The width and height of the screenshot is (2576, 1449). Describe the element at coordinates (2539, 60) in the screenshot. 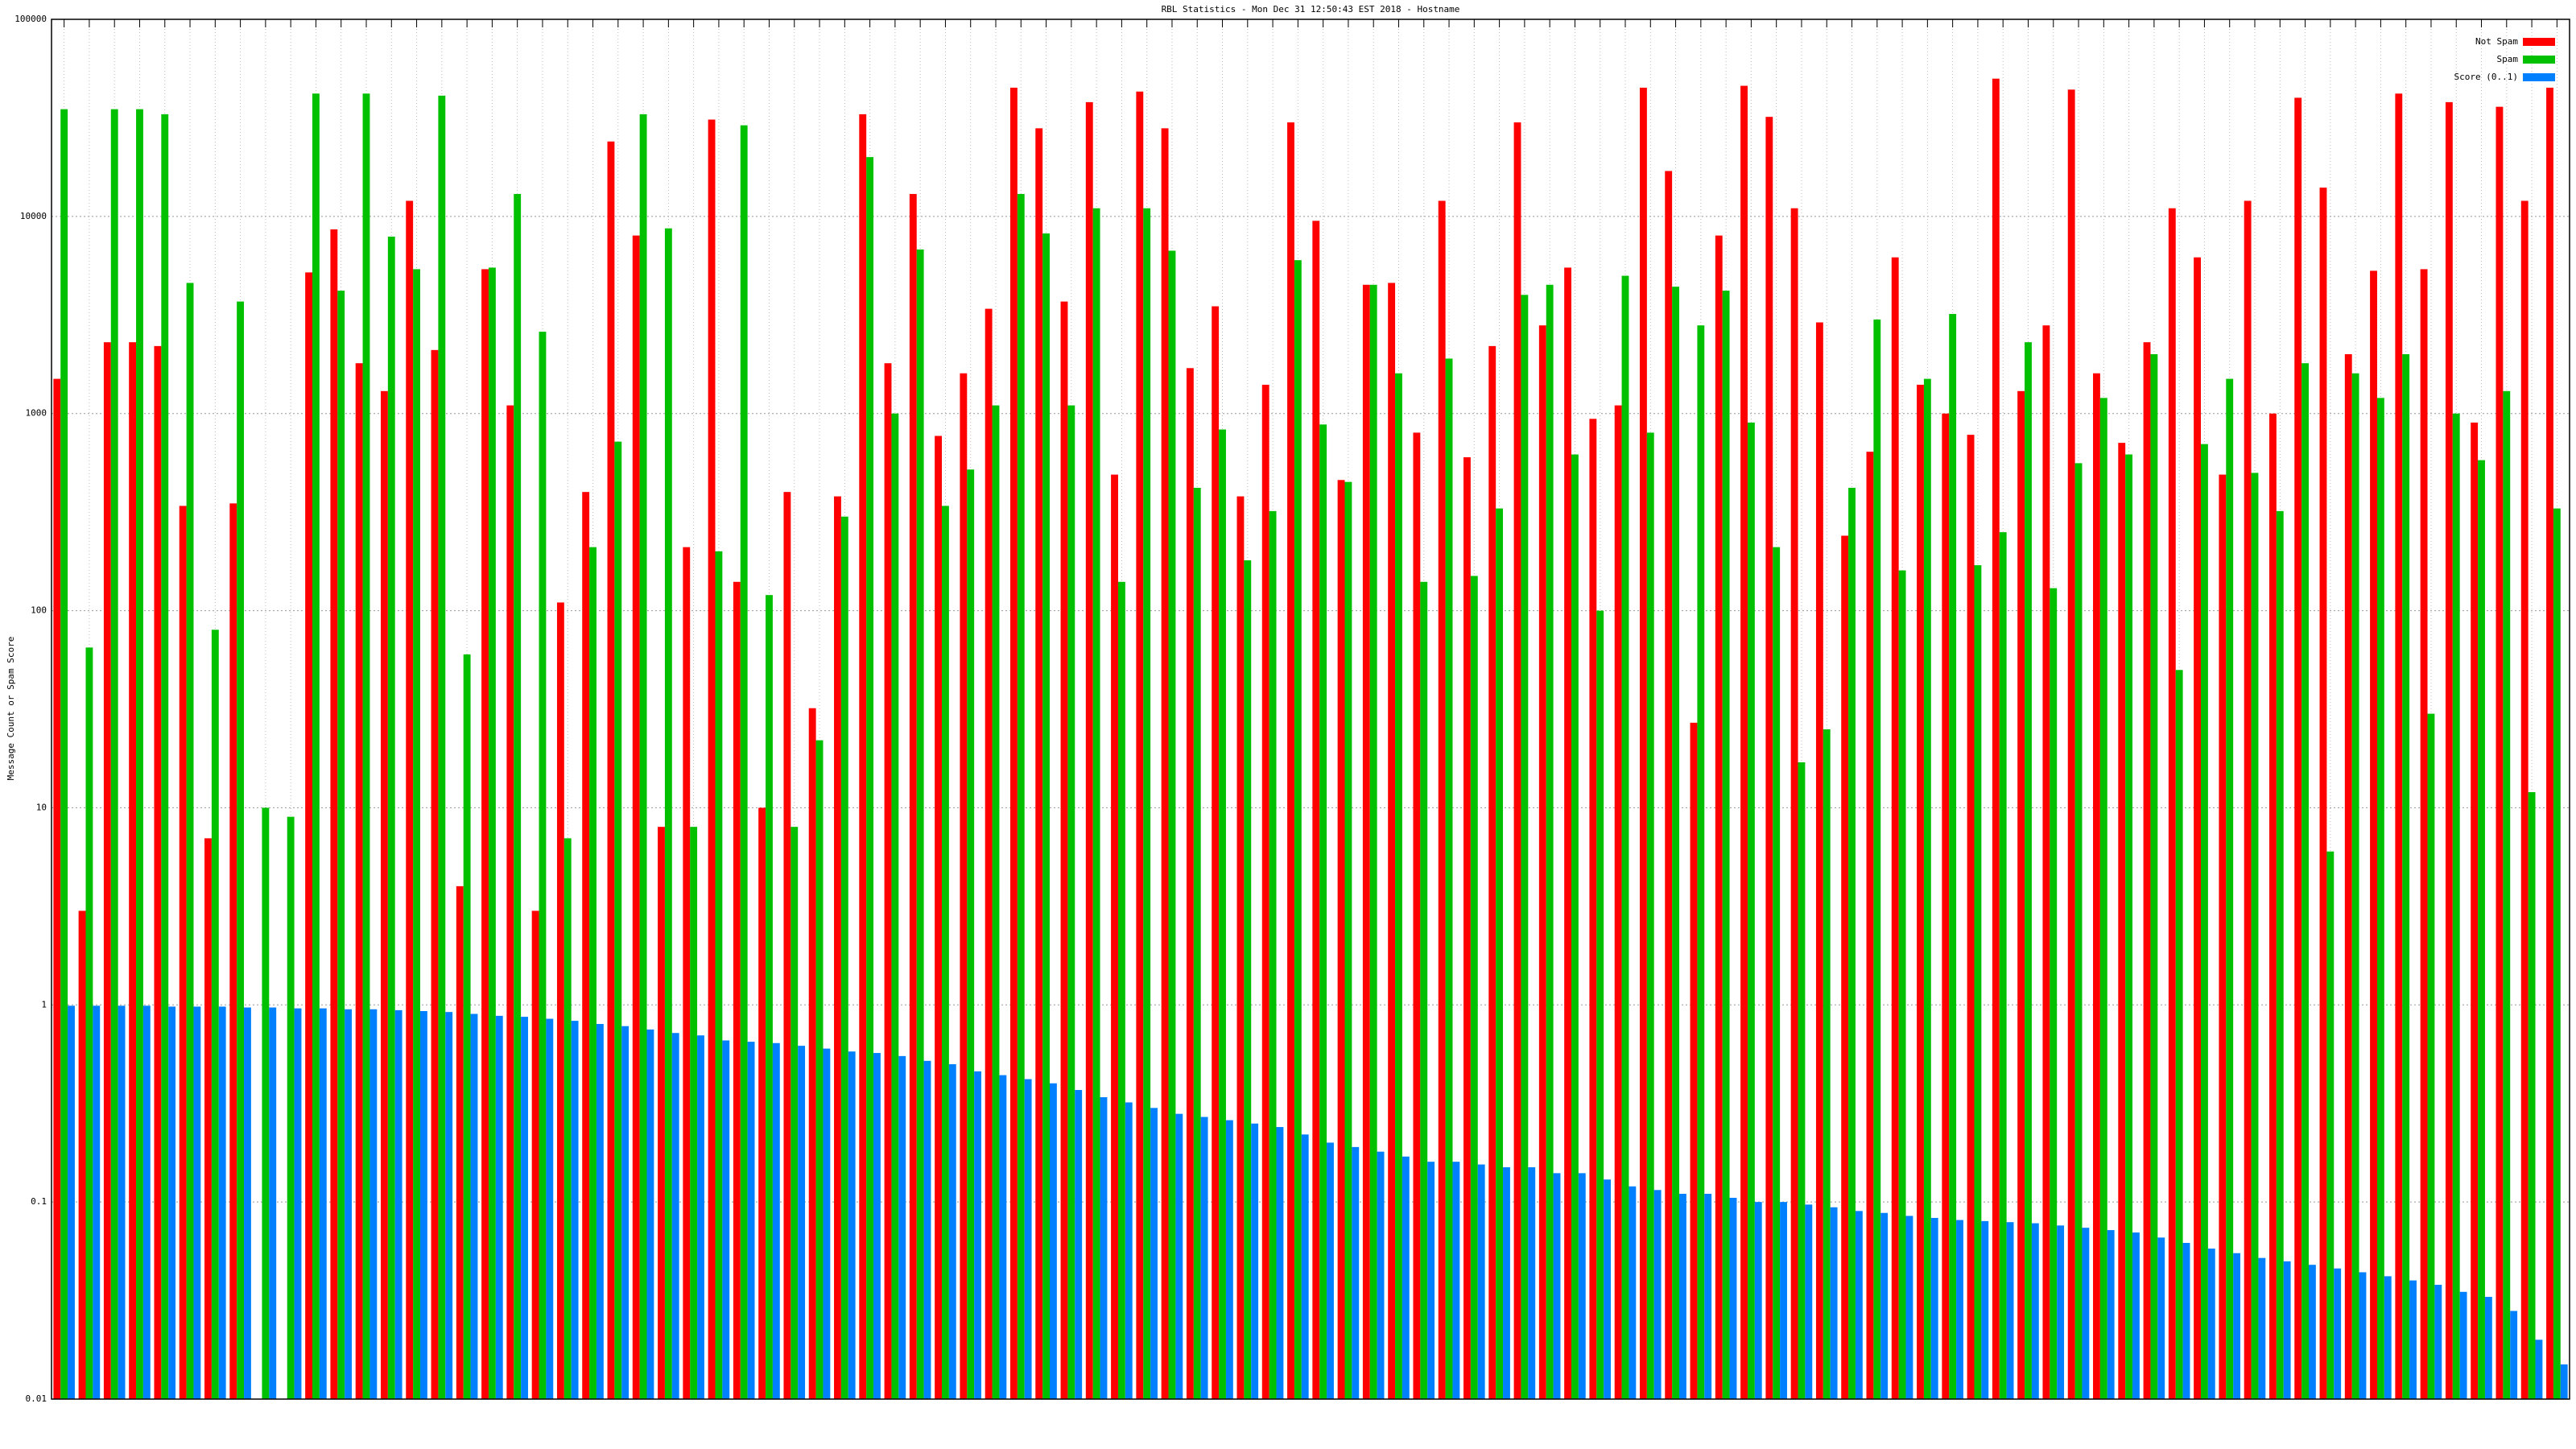

I see `legend-swatch` at that location.